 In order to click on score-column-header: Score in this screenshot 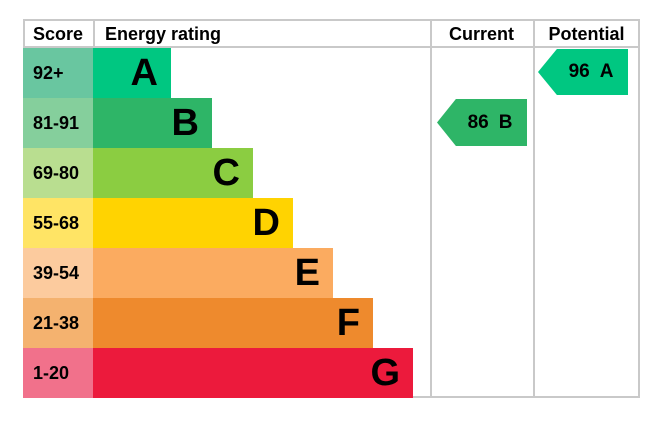, I will do `click(58, 34)`.